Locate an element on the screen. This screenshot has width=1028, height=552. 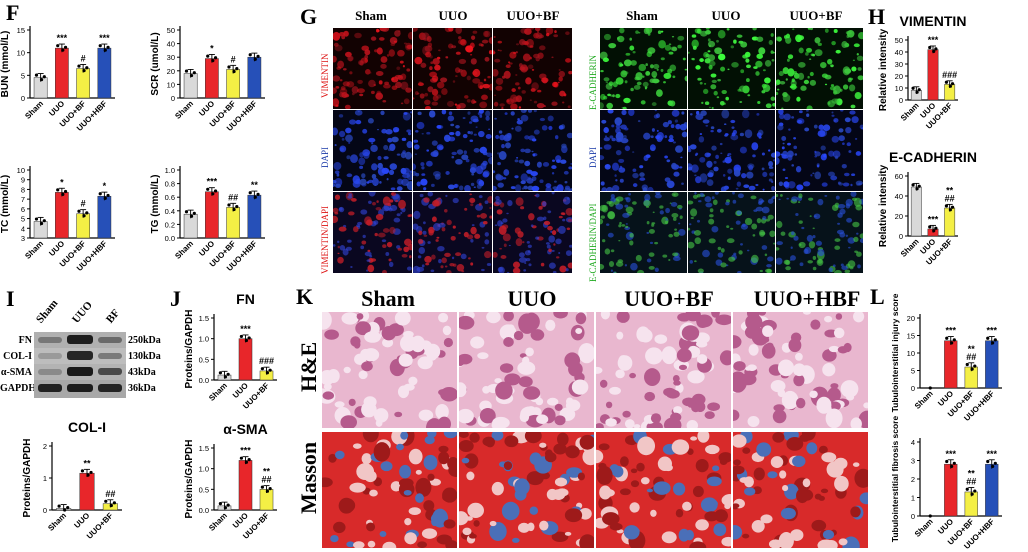
chart-title: COL-I is located at coordinates (87, 427).